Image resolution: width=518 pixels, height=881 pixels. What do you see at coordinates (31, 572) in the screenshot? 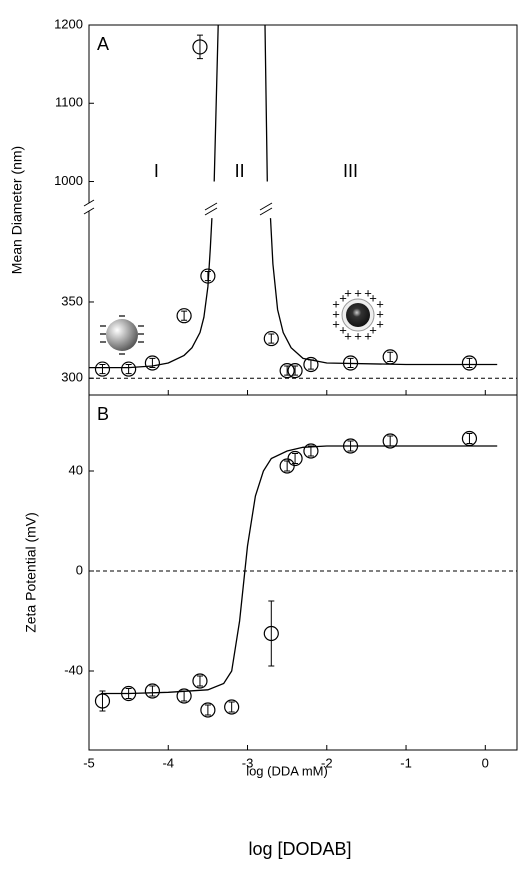
I see `y-axis-label: Zeta Potential (mV)` at bounding box center [31, 572].